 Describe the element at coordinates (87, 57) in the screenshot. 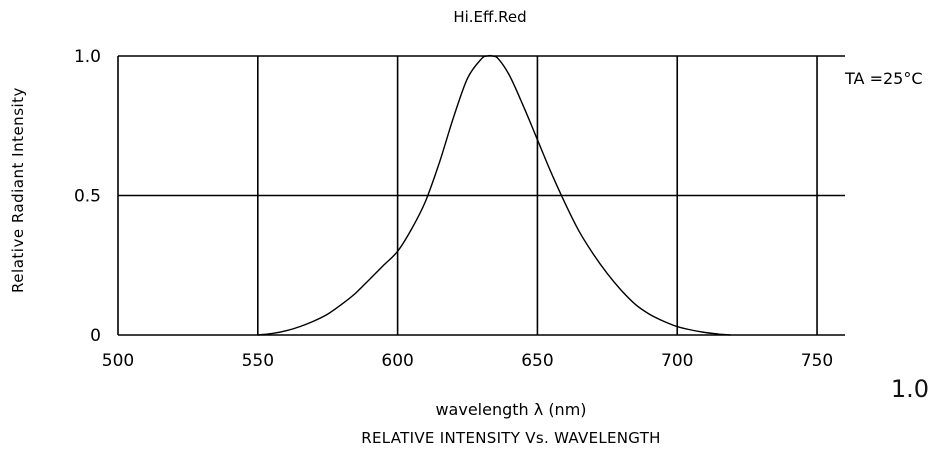

I see `y-tick-label: 1.0` at that location.